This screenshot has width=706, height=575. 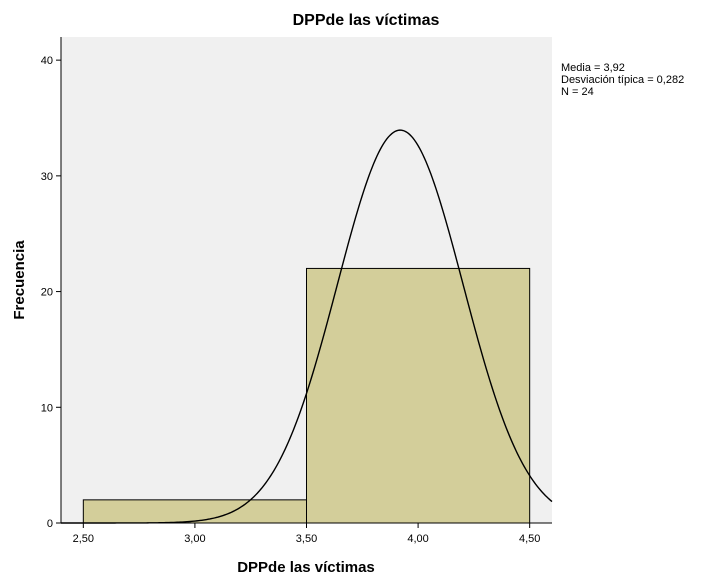 What do you see at coordinates (47, 293) in the screenshot?
I see `y-tick-label: 20` at bounding box center [47, 293].